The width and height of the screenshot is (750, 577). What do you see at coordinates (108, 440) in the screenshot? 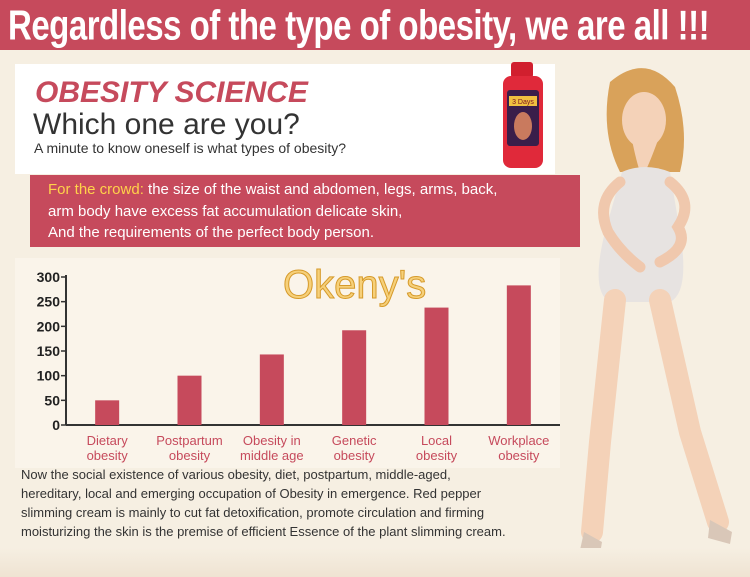
I see `x-tick-label: Dietary` at bounding box center [108, 440].